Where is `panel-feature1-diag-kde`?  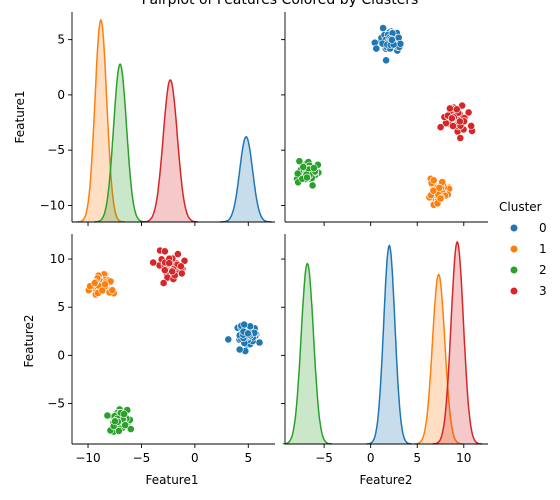
panel-feature1-diag-kde is located at coordinates (174, 120).